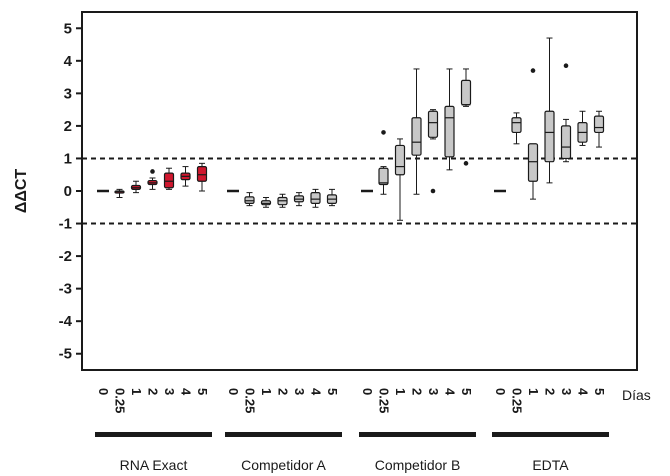 This screenshot has width=670, height=476. Describe the element at coordinates (550, 465) in the screenshot. I see `group-label: EDTA` at that location.